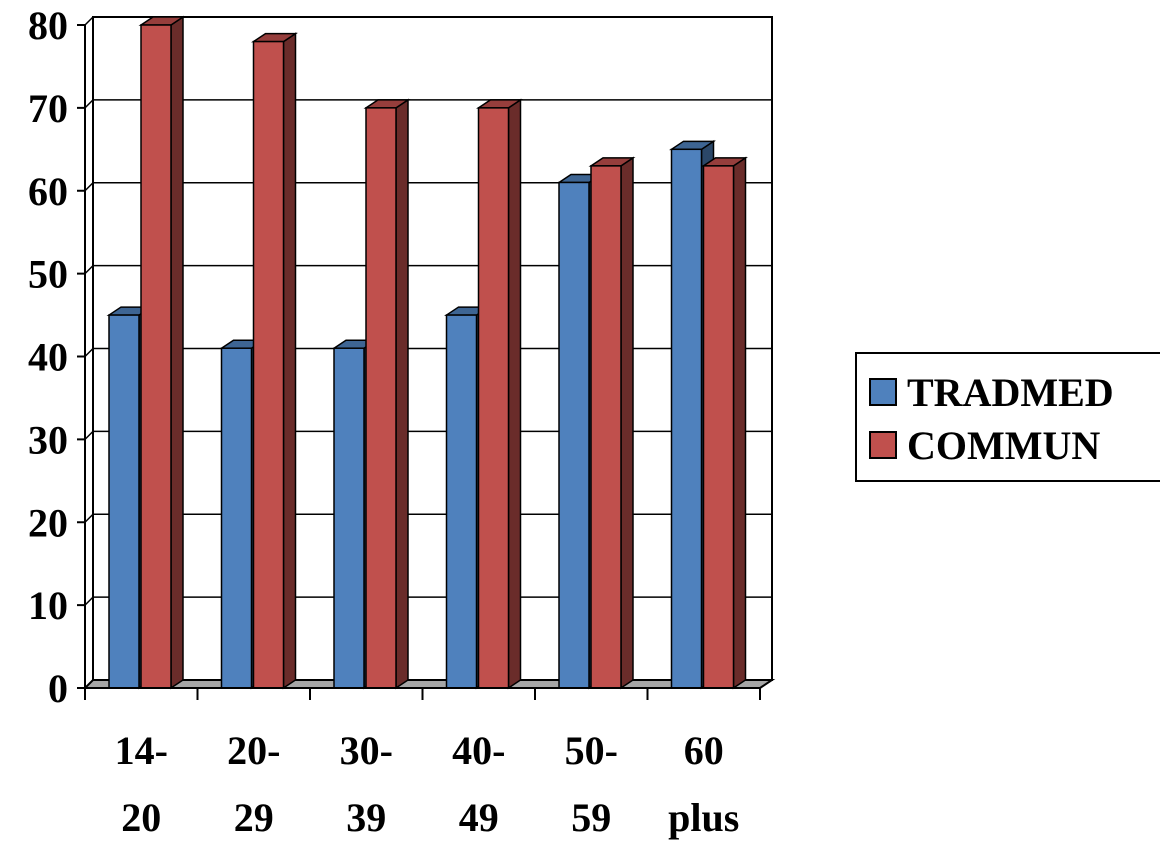  Describe the element at coordinates (478, 750) in the screenshot. I see `x-category-label: 40-` at that location.